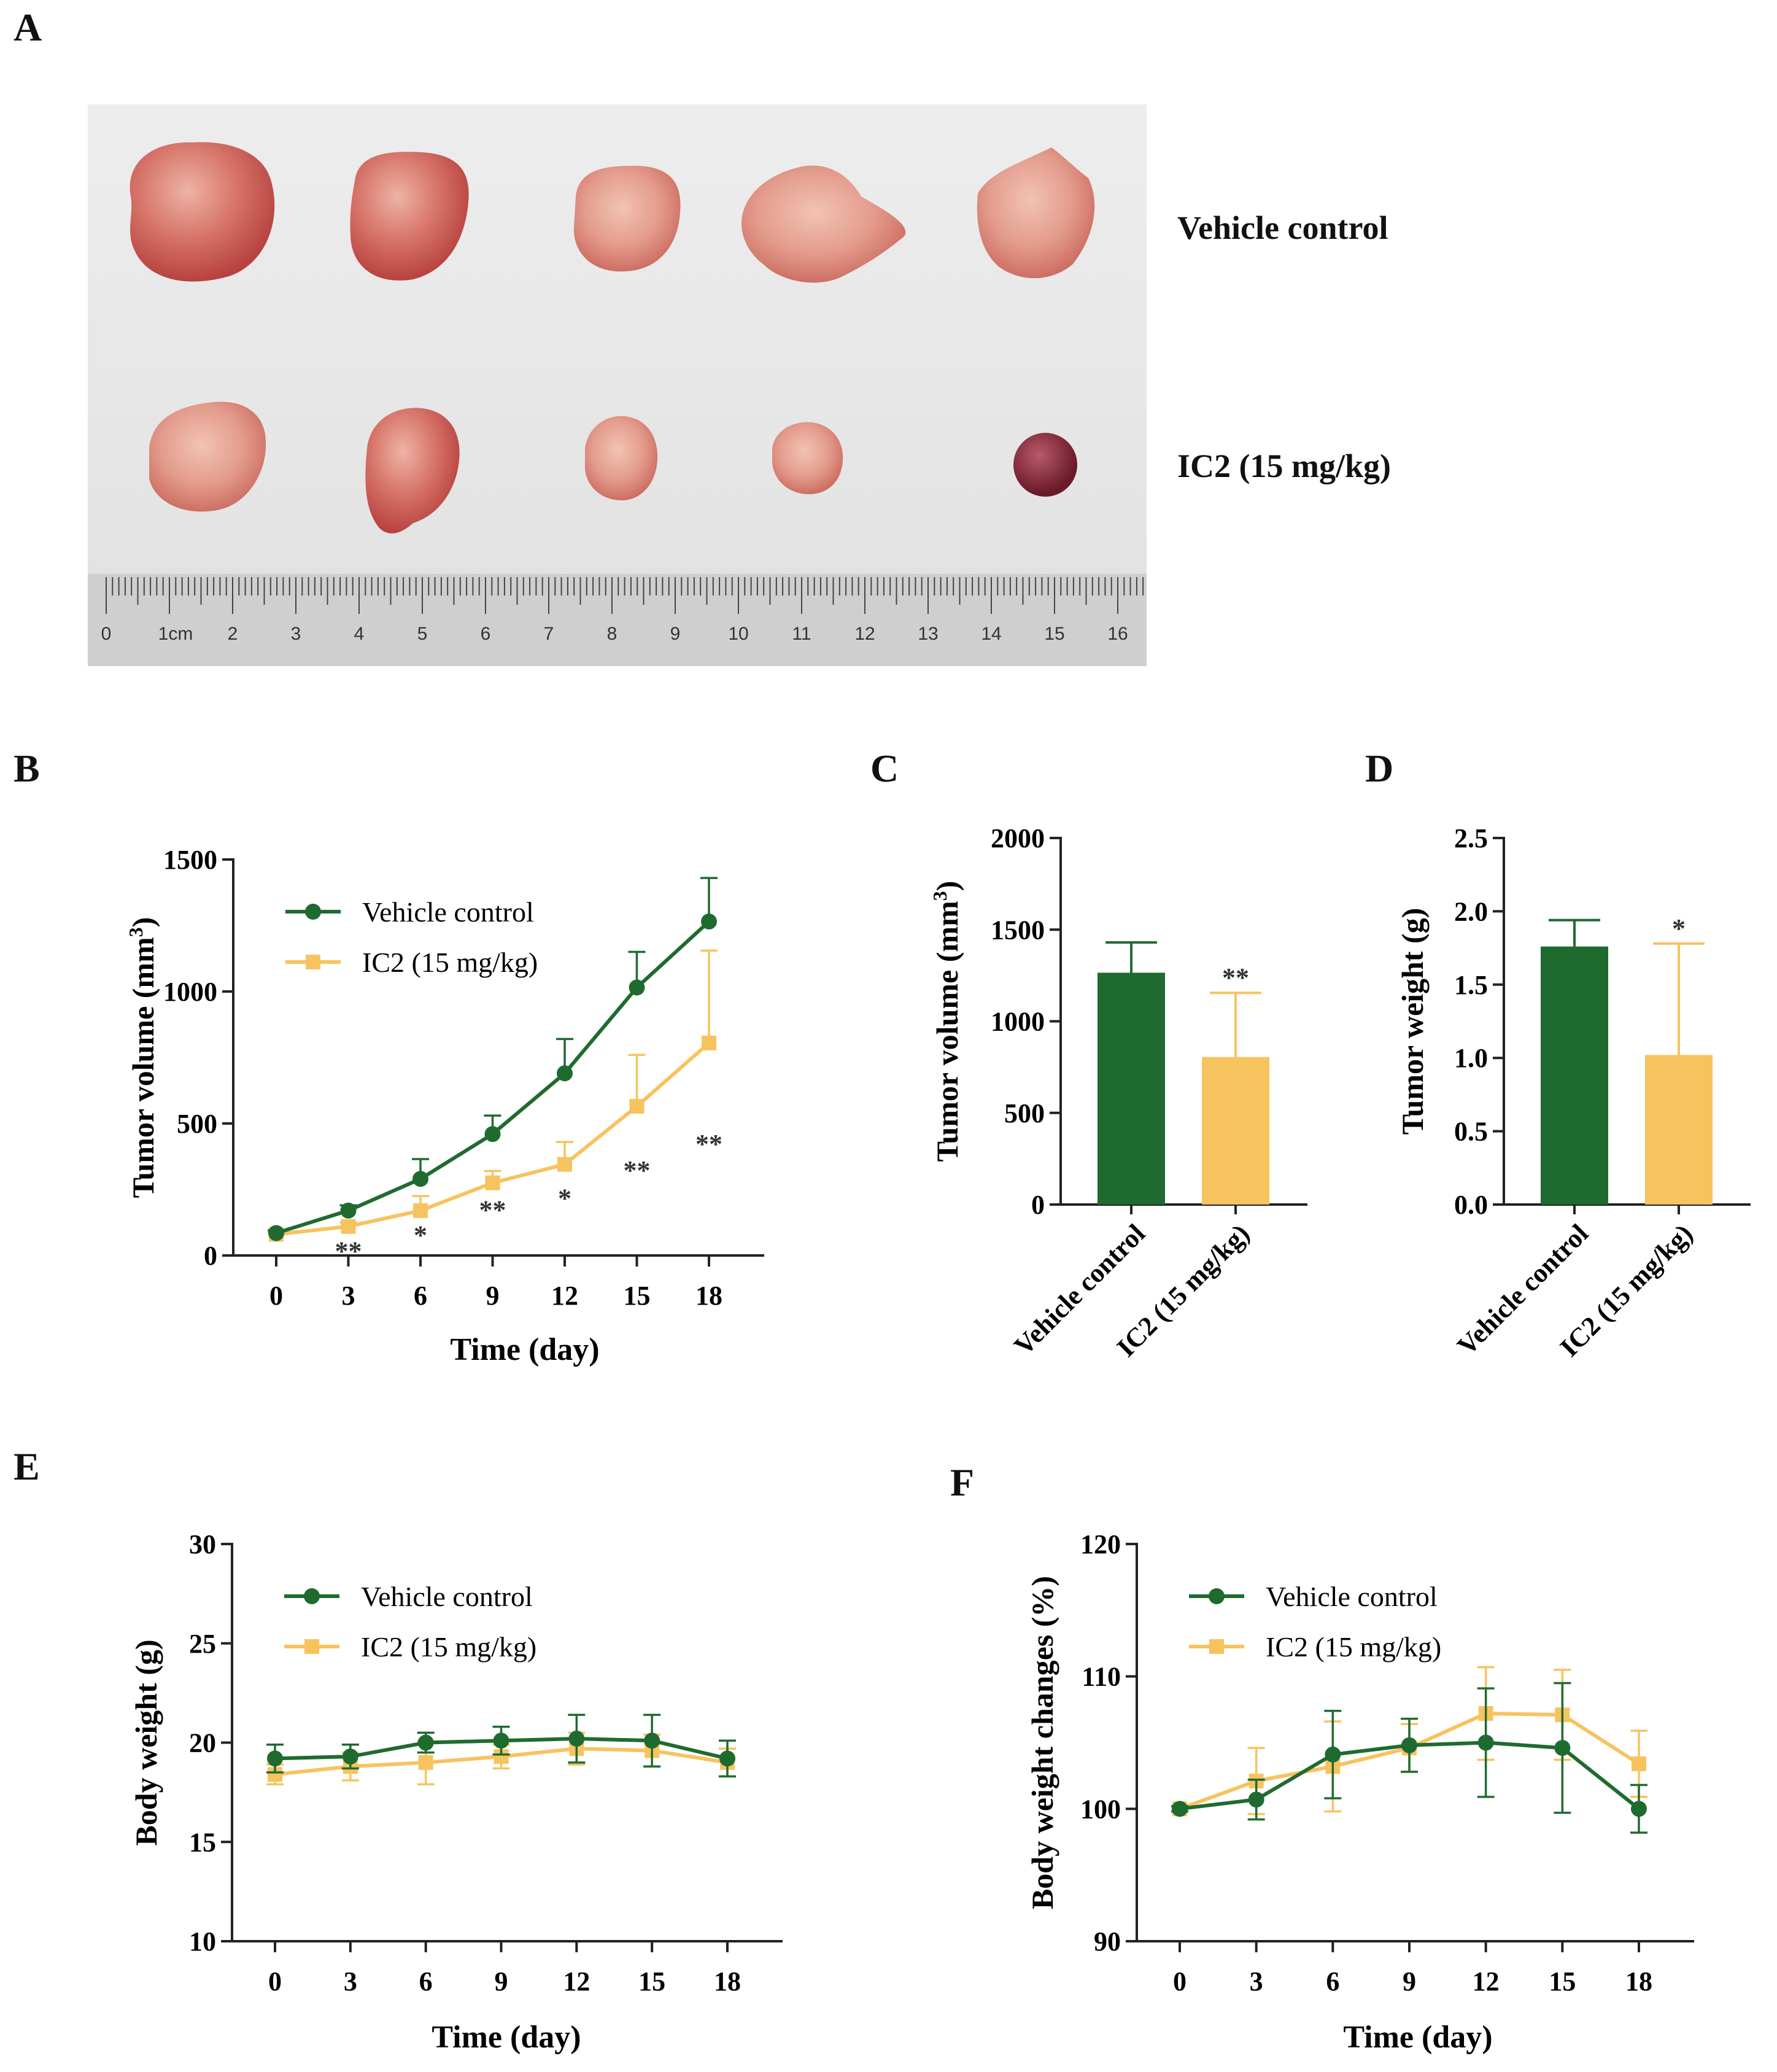  What do you see at coordinates (962, 1482) in the screenshot?
I see `panel-letter-f: F` at bounding box center [962, 1482].